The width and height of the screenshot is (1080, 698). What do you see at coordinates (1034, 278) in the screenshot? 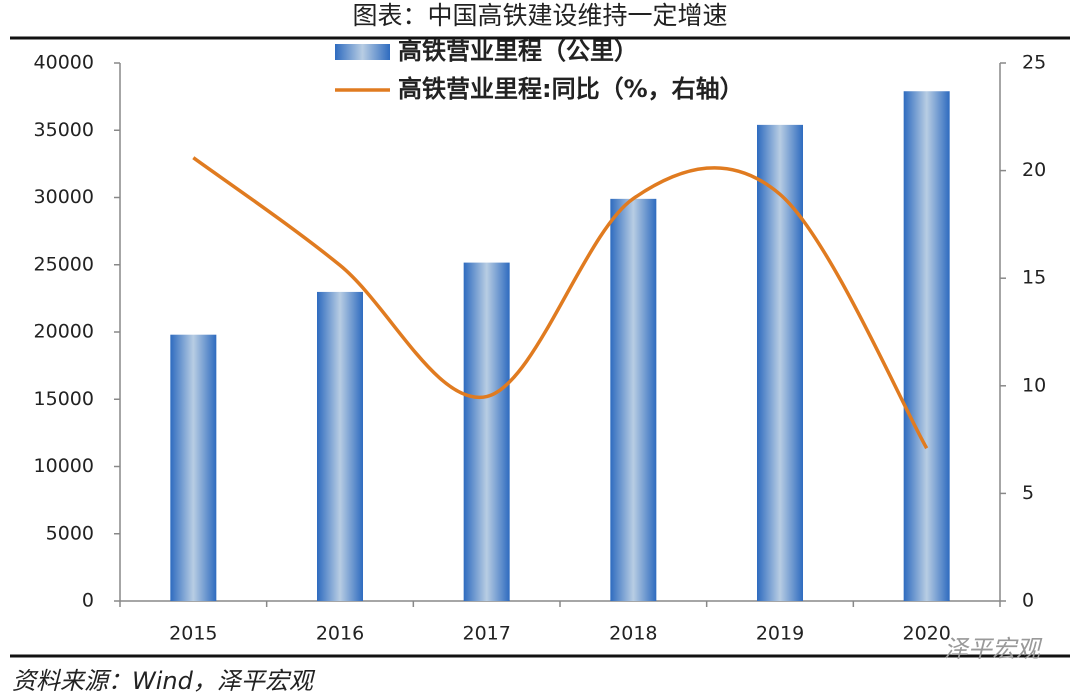
I see `y2-tick-label: 15` at bounding box center [1034, 278].